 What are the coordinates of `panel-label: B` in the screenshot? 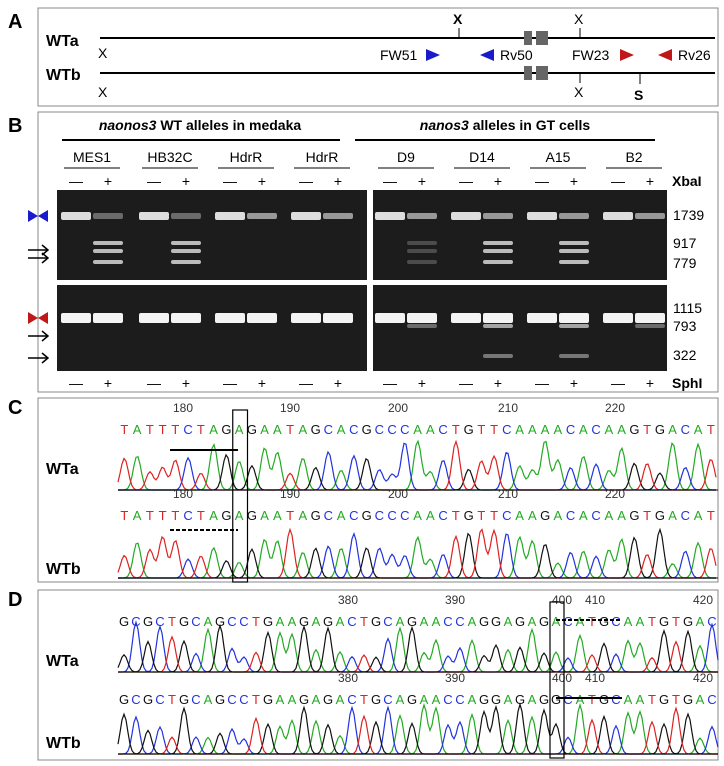 It's located at (15, 126).